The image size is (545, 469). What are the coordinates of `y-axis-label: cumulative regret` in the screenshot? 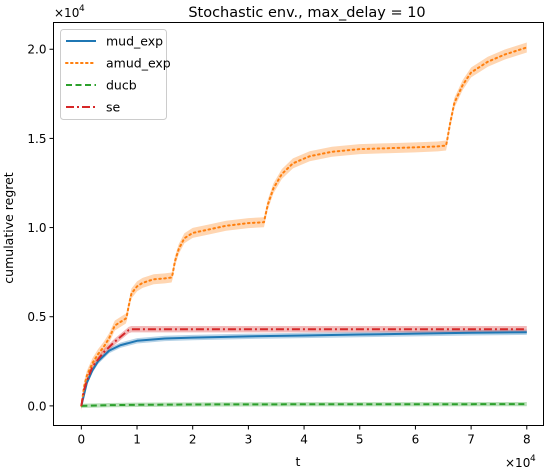 It's located at (8, 228).